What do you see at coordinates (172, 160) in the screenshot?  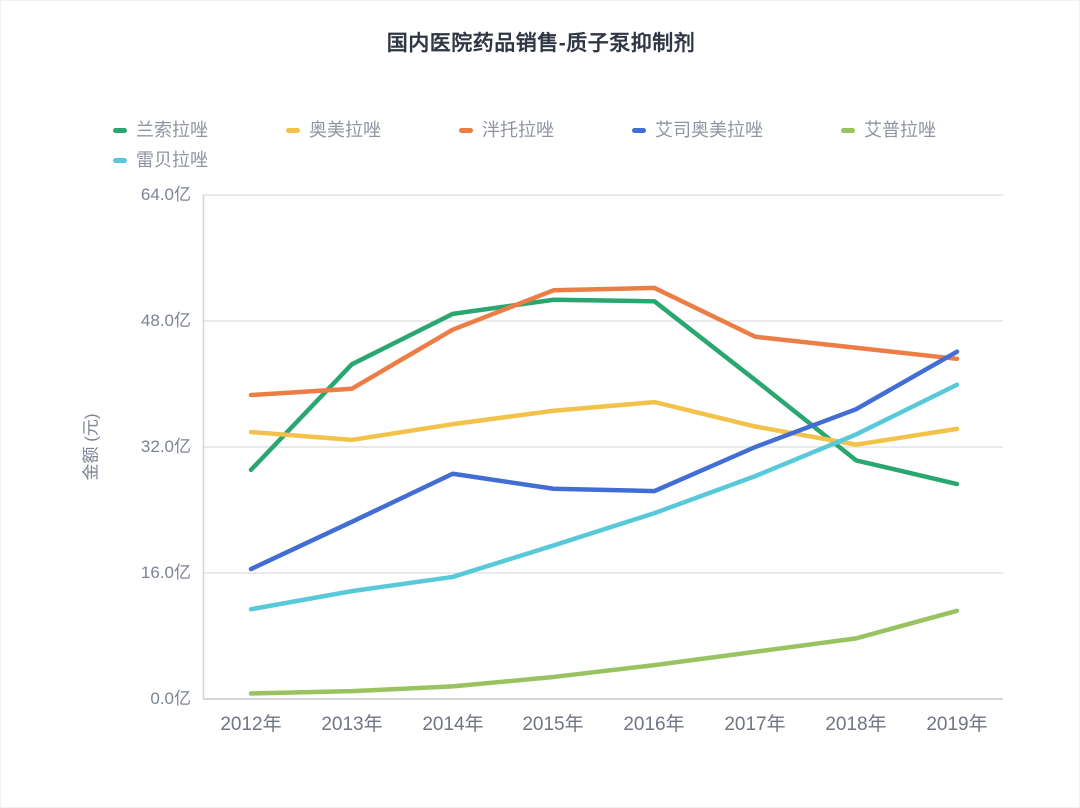 I see `legend-label: 雷贝拉唑` at bounding box center [172, 160].